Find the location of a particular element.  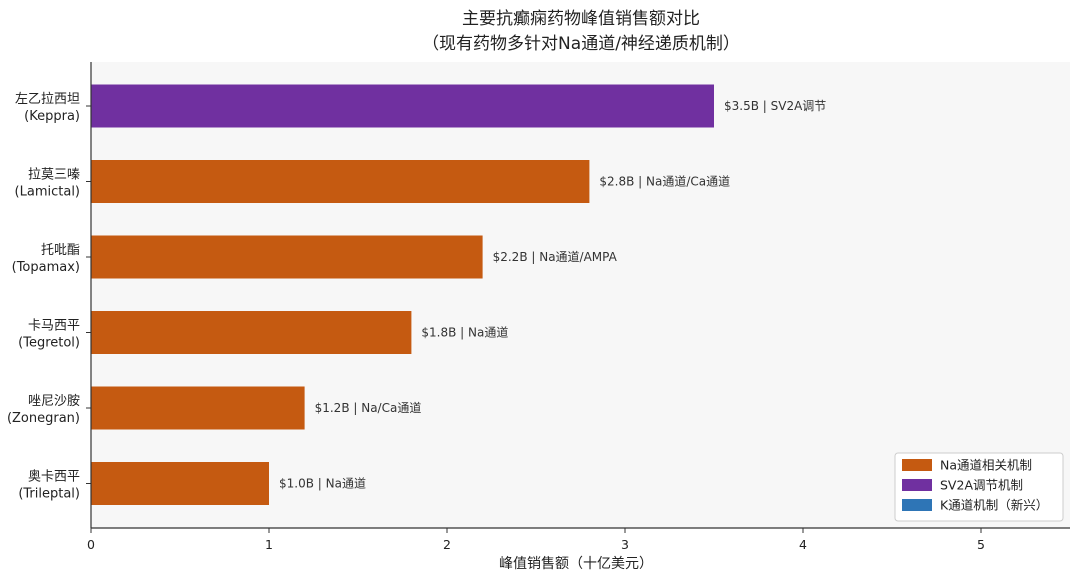

chart-subtitle: （现有药物多针对Na通道/神经递质机制） is located at coordinates (581, 44).